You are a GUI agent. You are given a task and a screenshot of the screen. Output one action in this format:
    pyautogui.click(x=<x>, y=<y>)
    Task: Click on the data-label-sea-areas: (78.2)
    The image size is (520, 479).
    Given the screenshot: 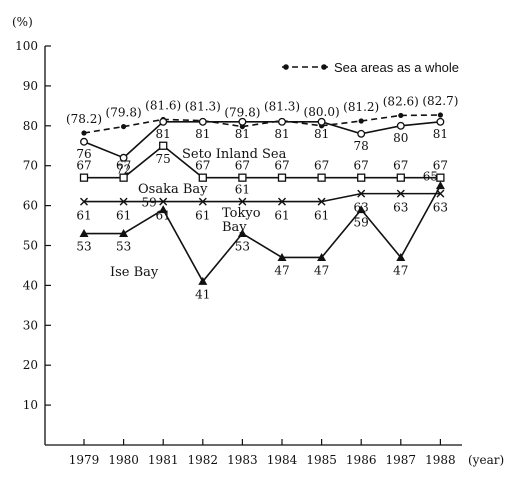 What is the action you would take?
    pyautogui.click(x=84, y=119)
    